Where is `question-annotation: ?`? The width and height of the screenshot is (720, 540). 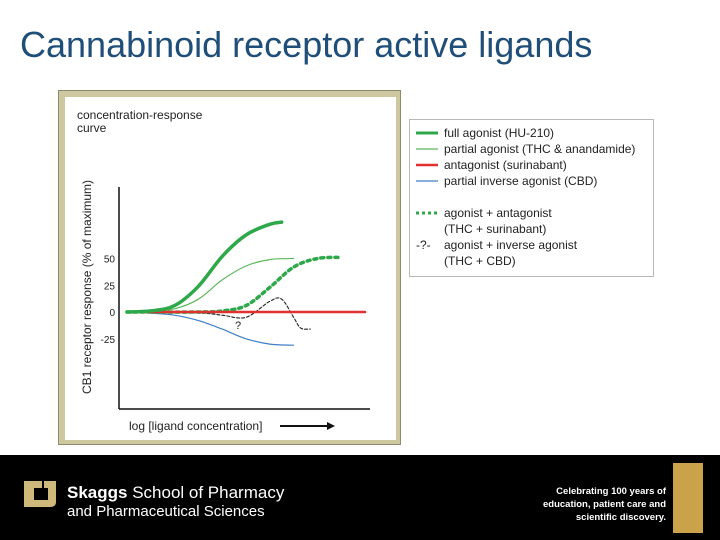
question-annotation: ? is located at coordinates (238, 326).